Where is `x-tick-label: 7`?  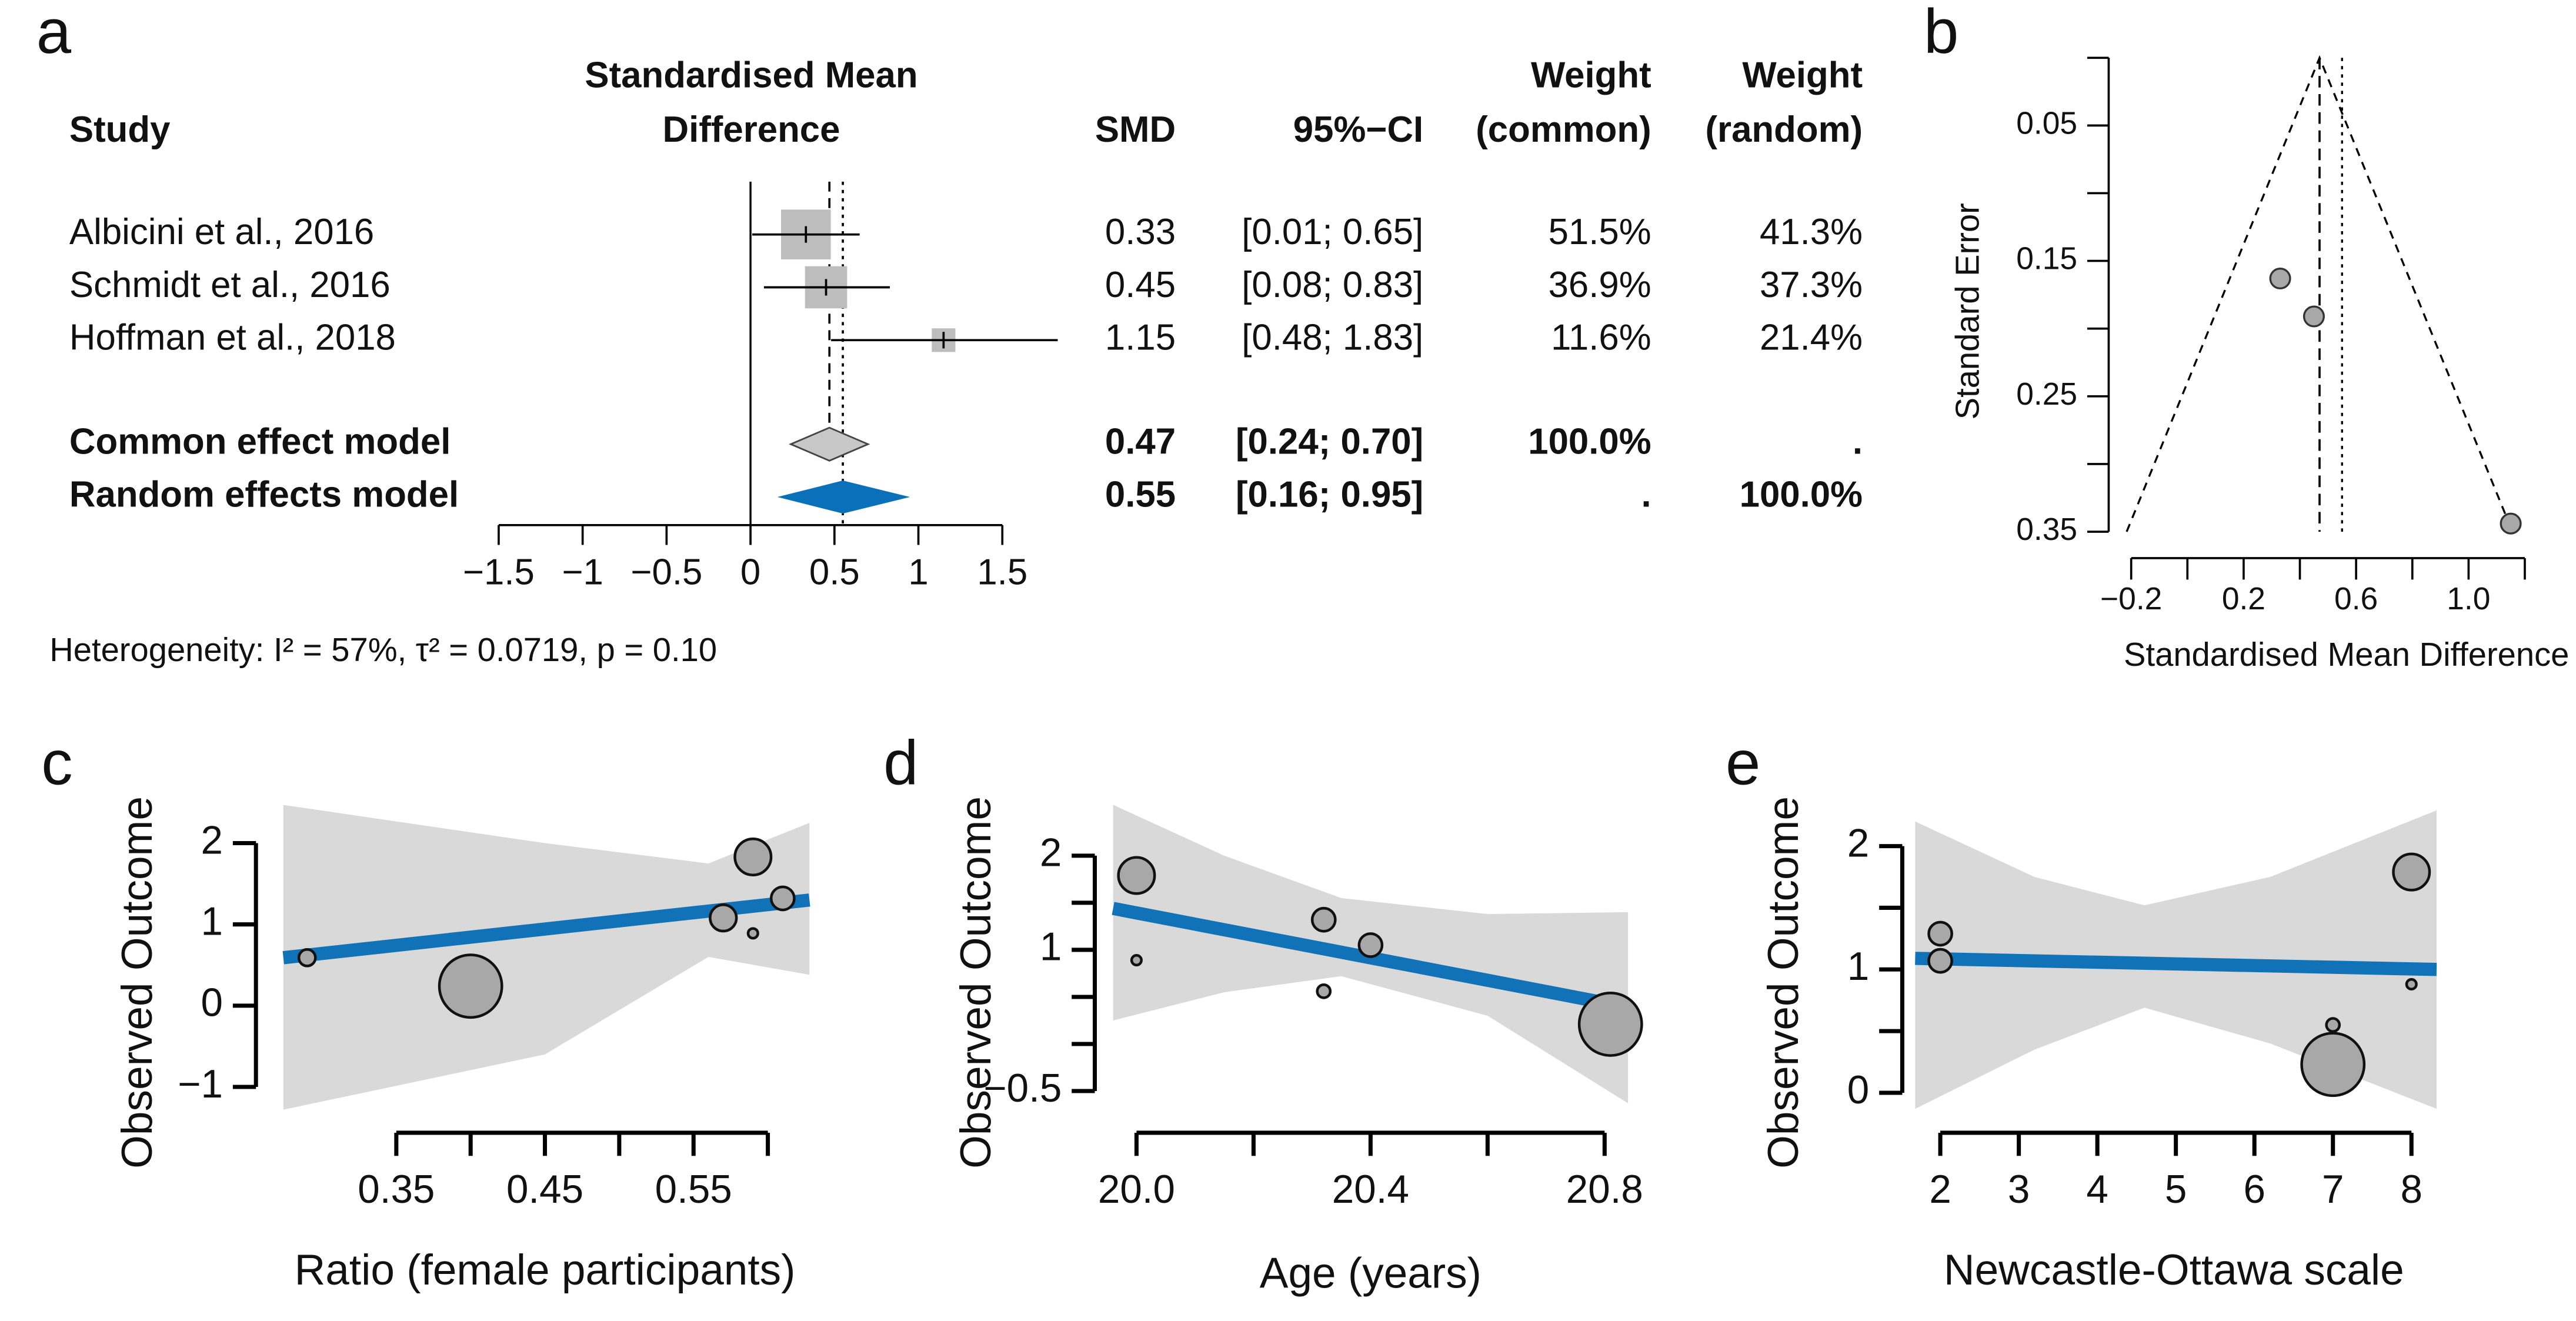
x-tick-label: 7 is located at coordinates (2333, 1190).